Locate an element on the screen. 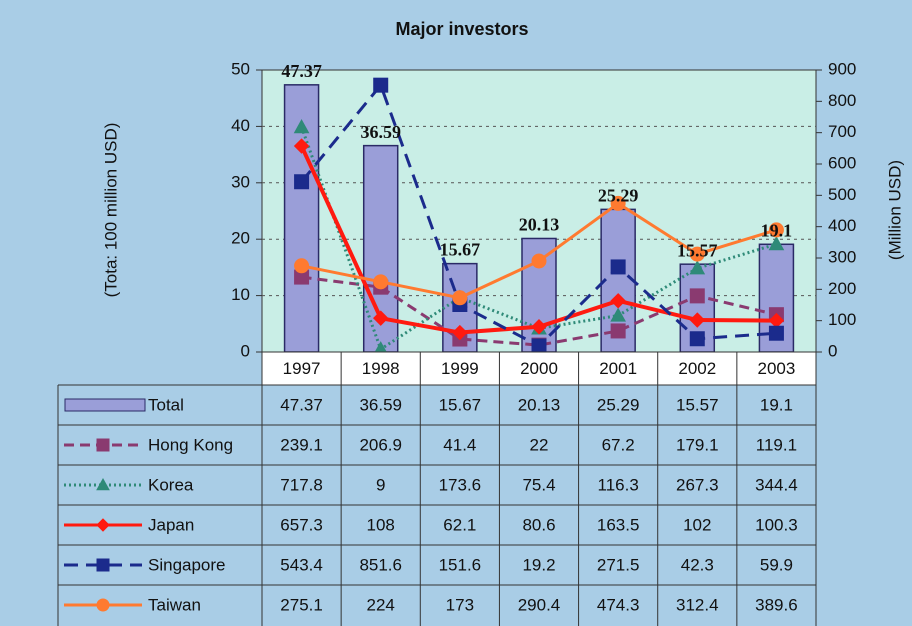 The height and width of the screenshot is (626, 912). y-axis-title: (Tota: 100 million USD) is located at coordinates (110, 210).